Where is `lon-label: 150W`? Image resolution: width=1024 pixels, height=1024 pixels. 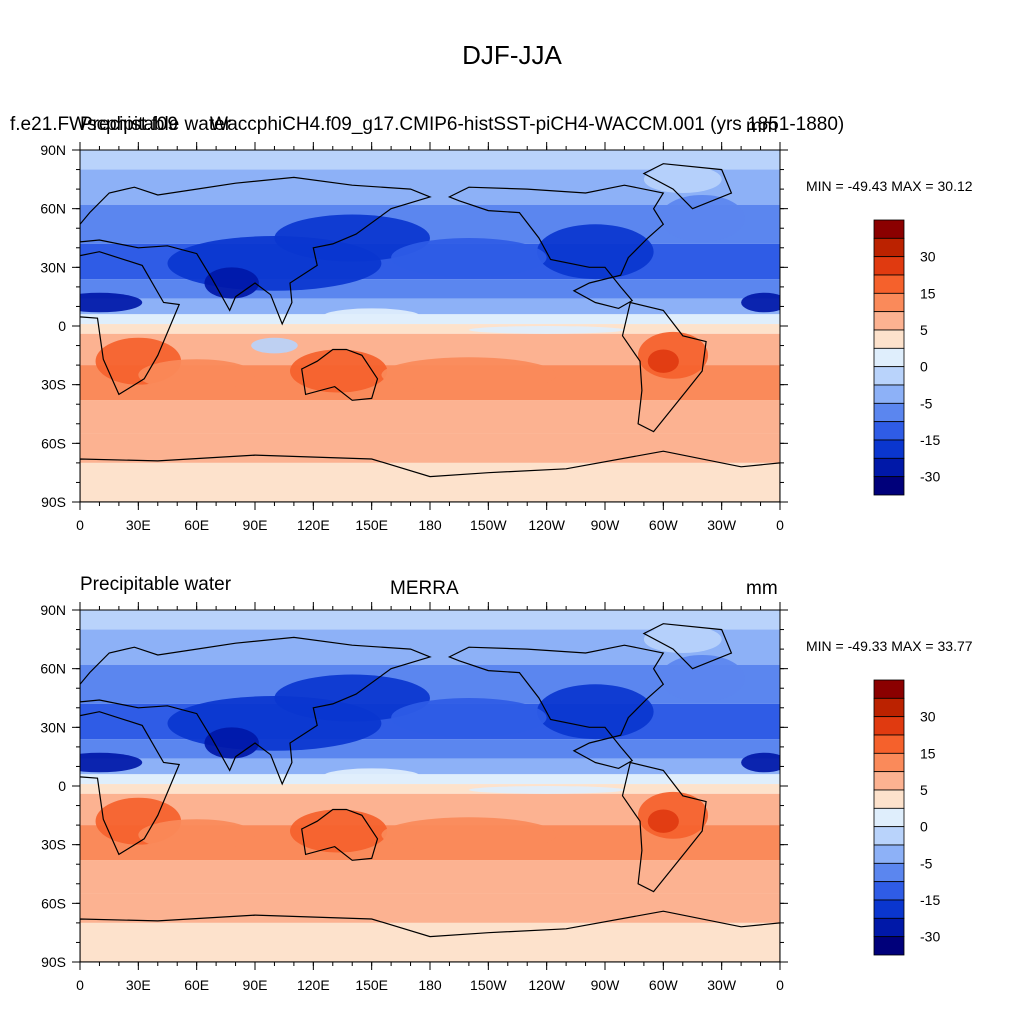
lon-label: 150W is located at coordinates (488, 525).